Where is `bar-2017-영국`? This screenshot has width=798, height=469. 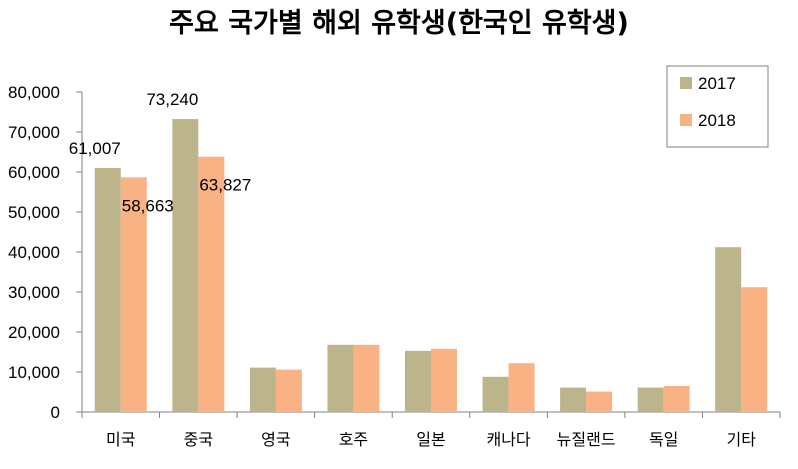
bar-2017-영국 is located at coordinates (262, 389).